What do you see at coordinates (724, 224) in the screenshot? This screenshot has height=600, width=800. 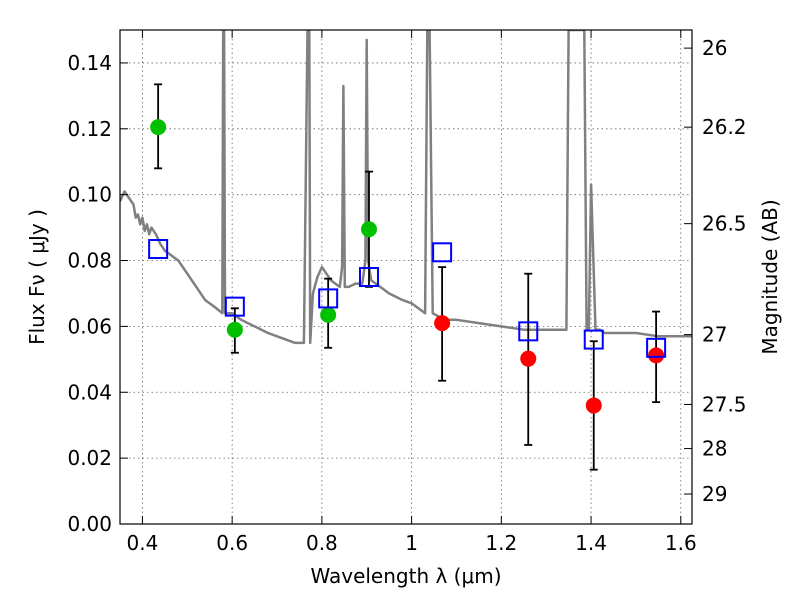 I see `right-tick-label: 26.5` at bounding box center [724, 224].